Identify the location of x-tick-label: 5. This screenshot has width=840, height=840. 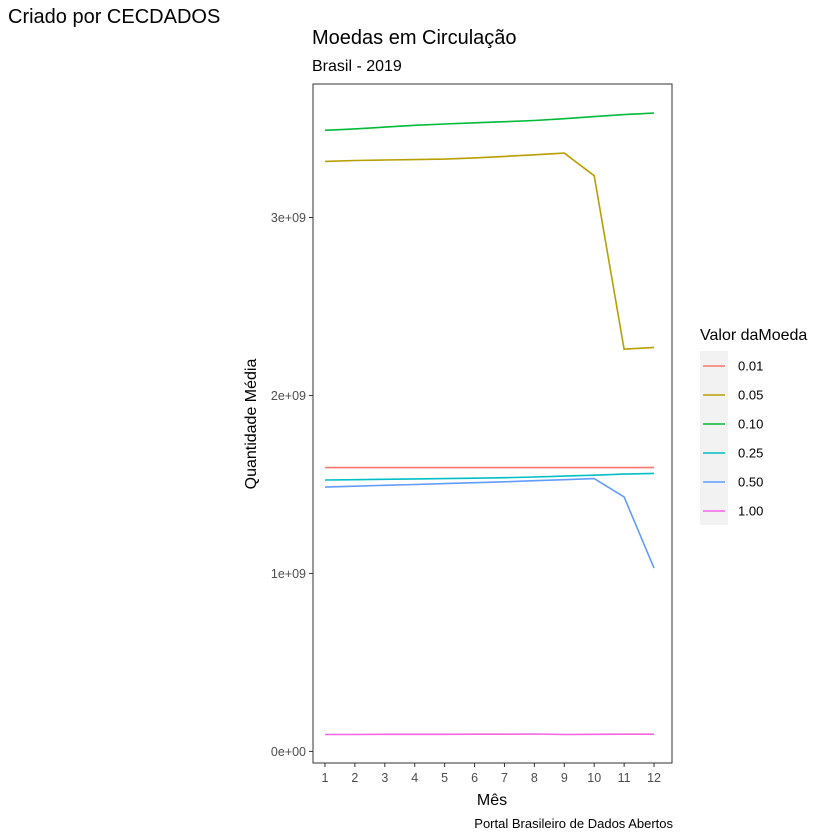
(444, 778).